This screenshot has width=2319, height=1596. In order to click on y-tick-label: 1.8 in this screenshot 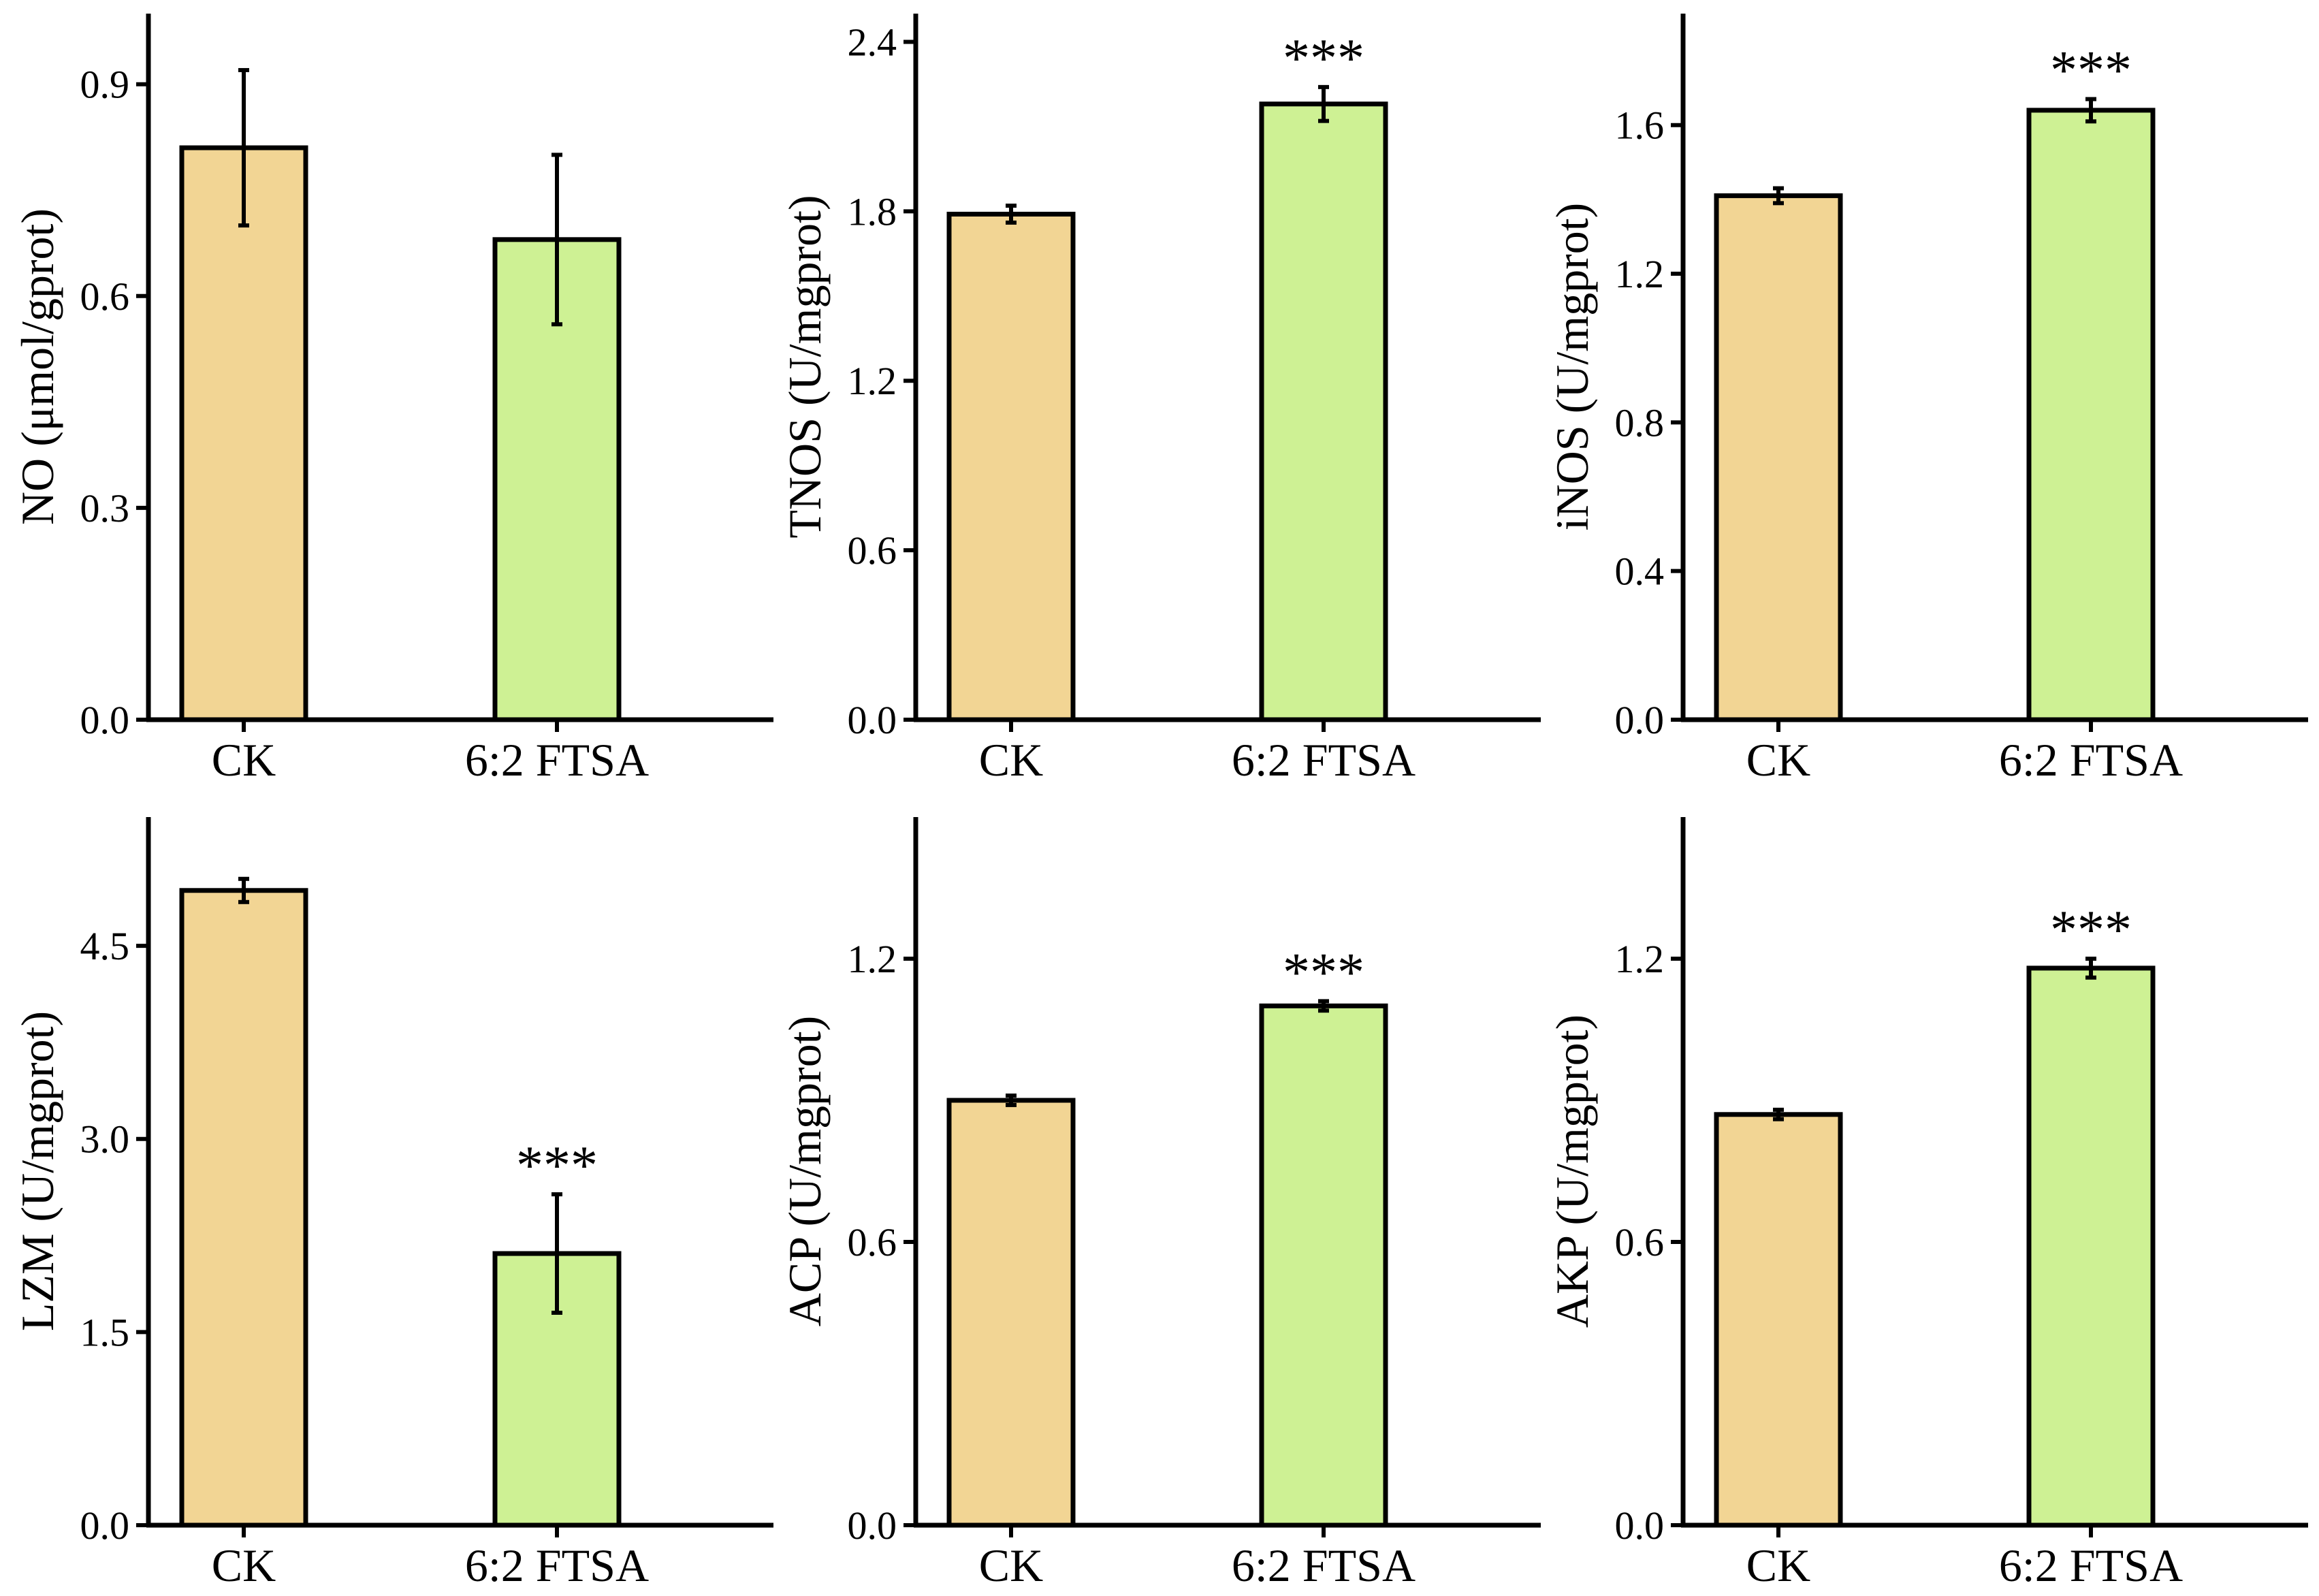, I will do `click(872, 212)`.